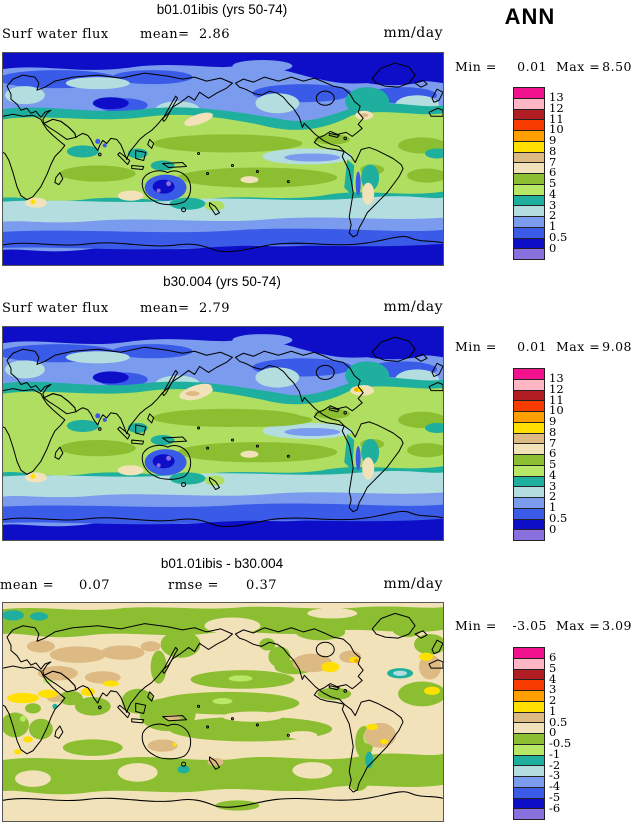 Image resolution: width=633 pixels, height=827 pixels. I want to click on panel-3-min-value: -3.05, so click(529, 625).